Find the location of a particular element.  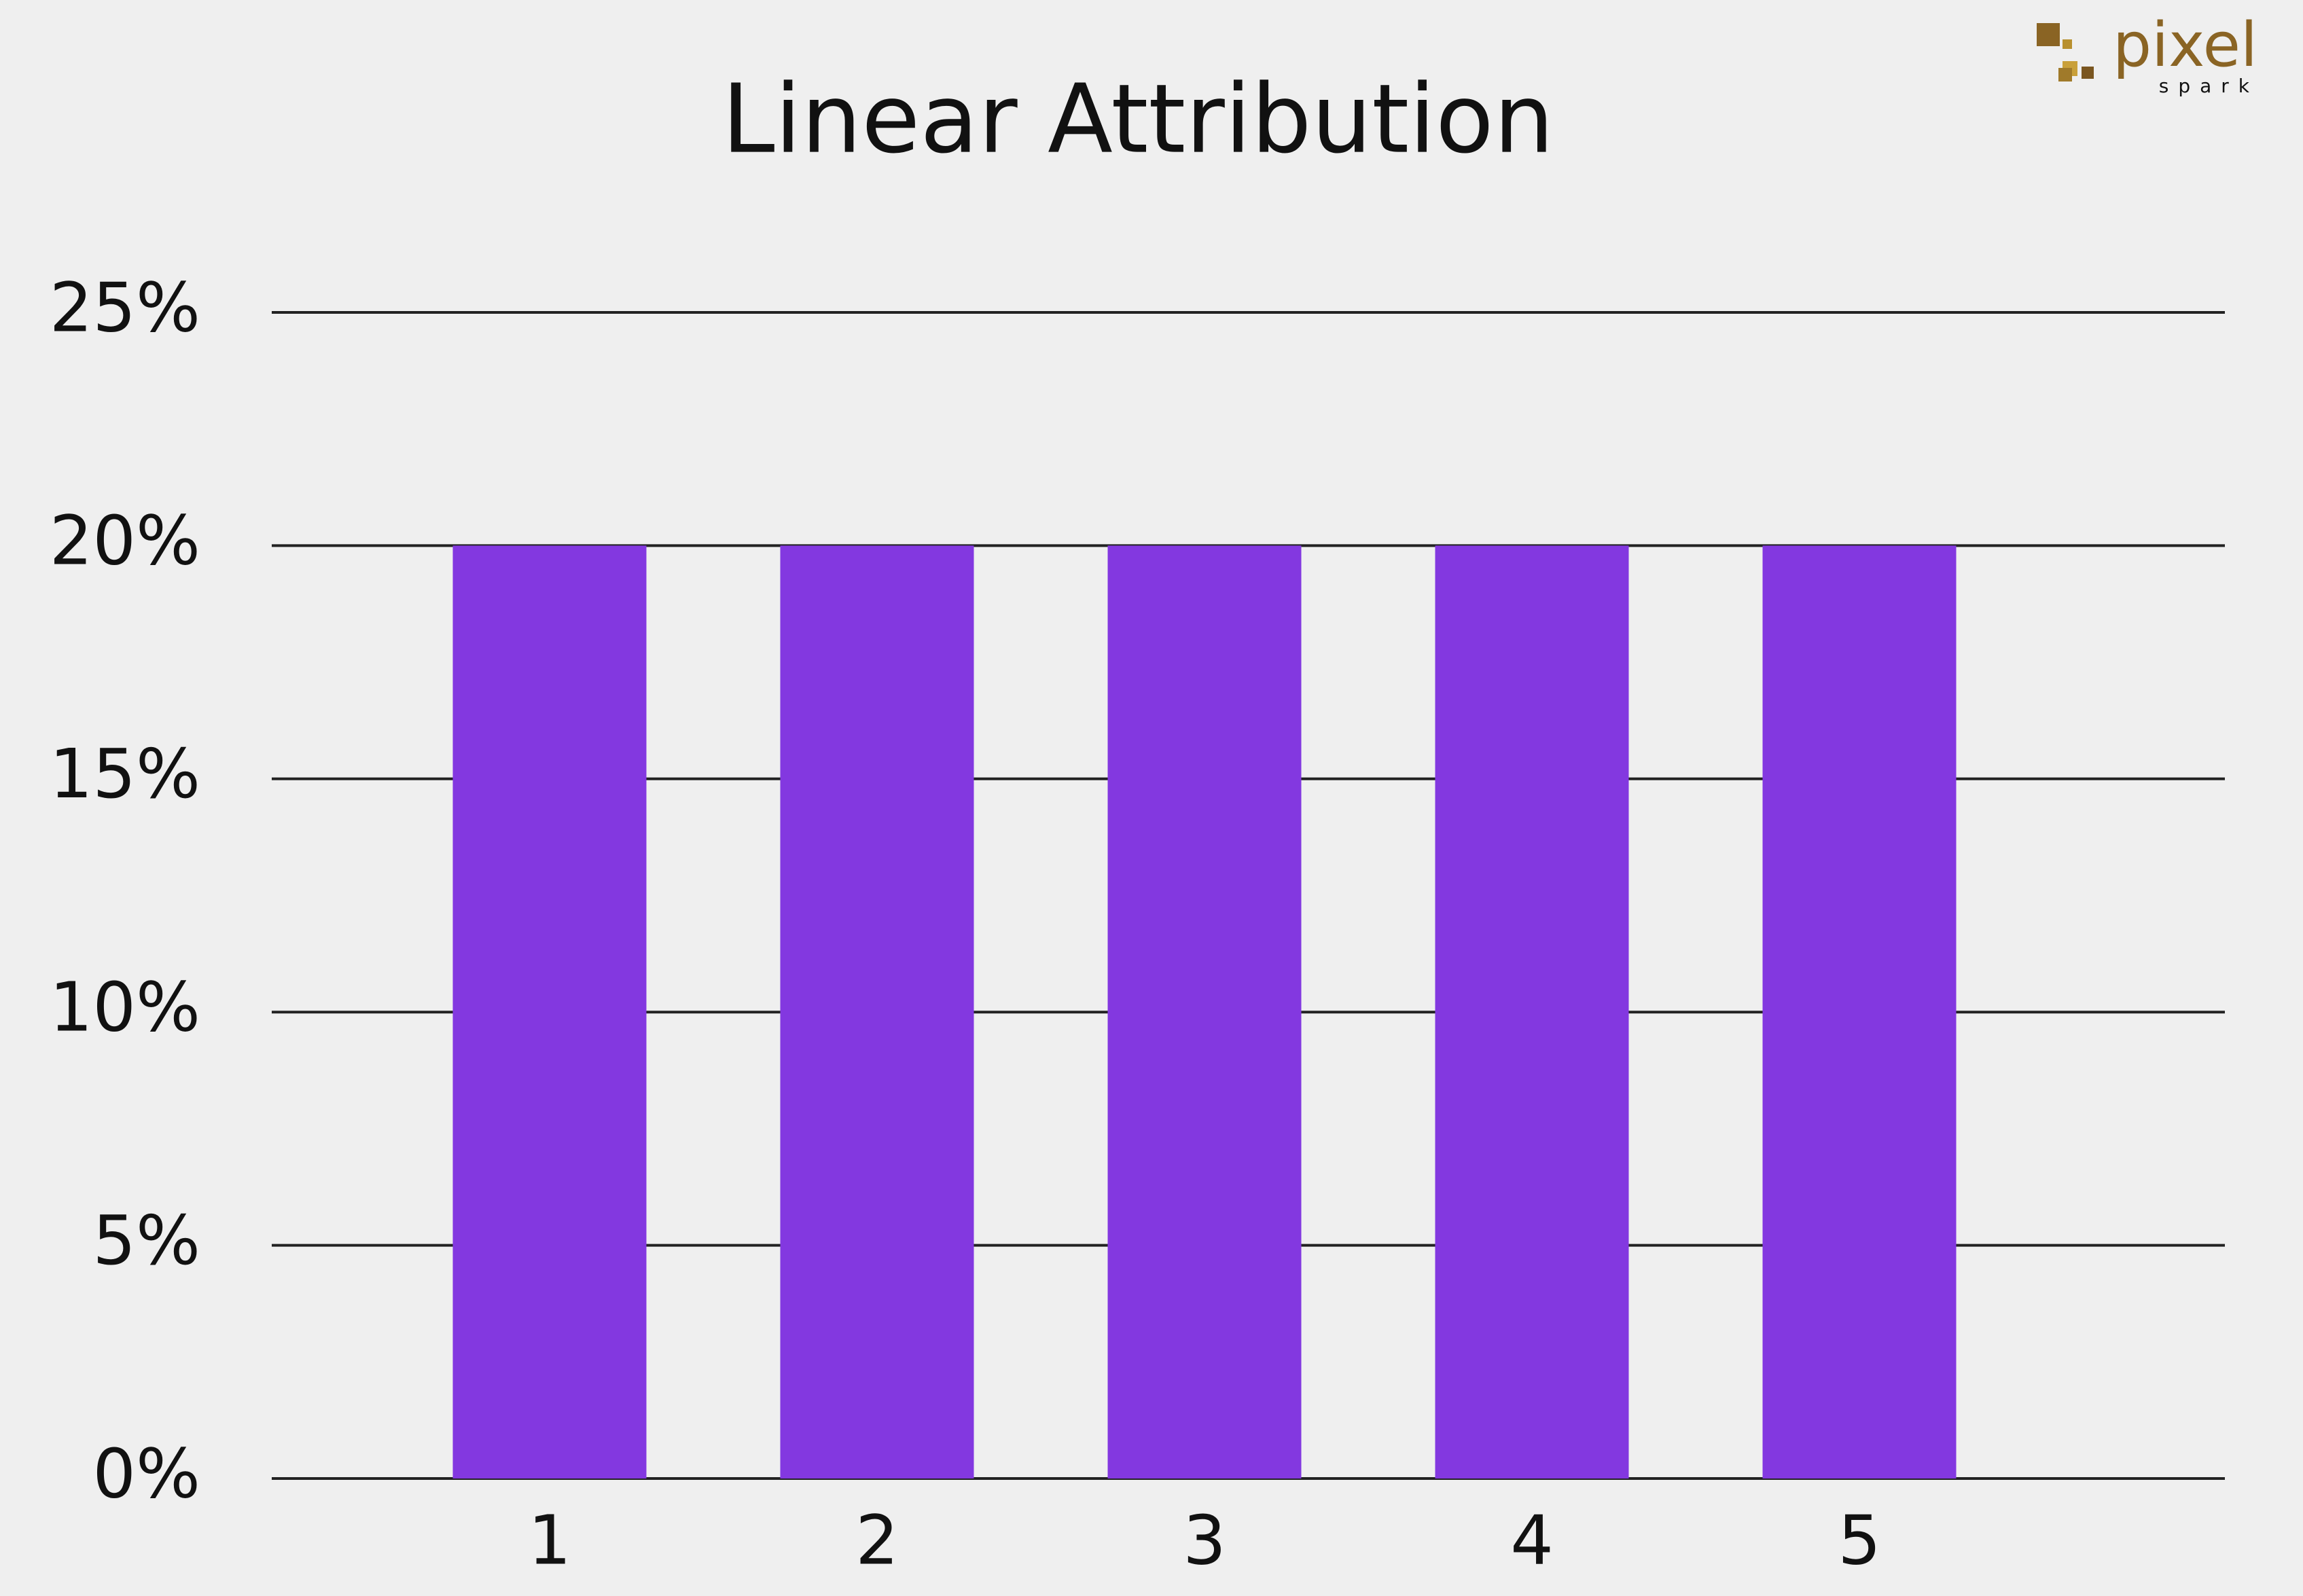

x-tick-label: 5 is located at coordinates (1859, 1540).